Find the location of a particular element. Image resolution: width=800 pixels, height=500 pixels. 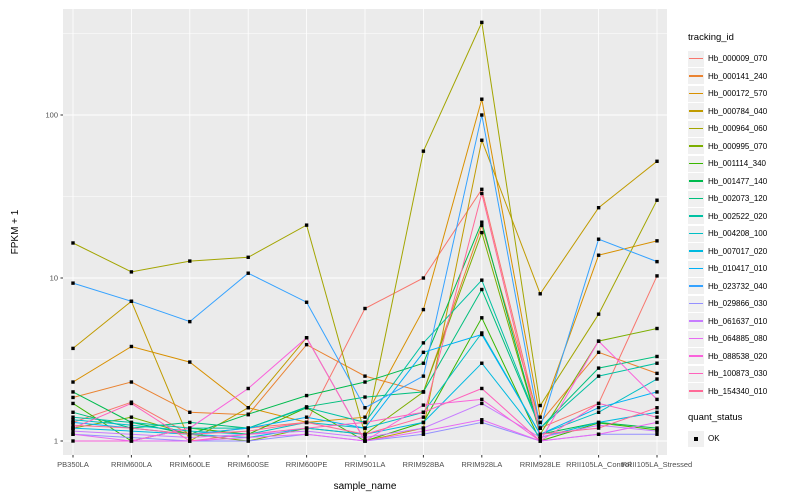

legend-item-label: Hb_000995_070 is located at coordinates (738, 146).